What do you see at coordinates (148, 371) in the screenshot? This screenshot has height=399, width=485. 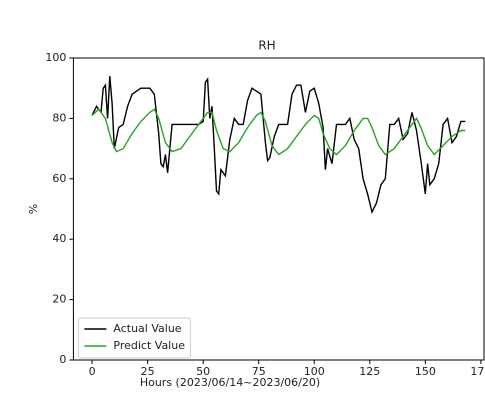 I see `x-tick-label: 25` at bounding box center [148, 371].